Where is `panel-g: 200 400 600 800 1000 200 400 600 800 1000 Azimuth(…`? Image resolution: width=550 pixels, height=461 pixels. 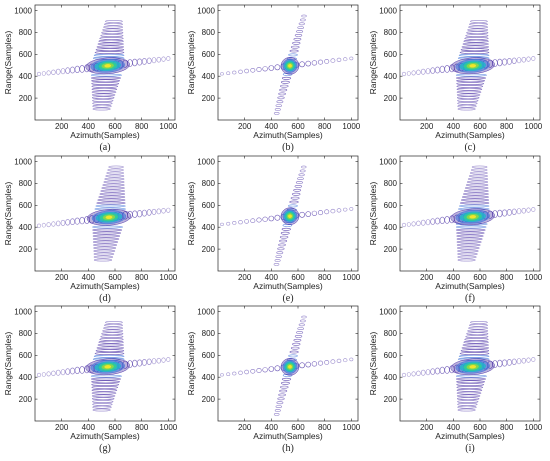
panel-g: 200 400 600 800 1000 200 400 600 800 1000 Azimuth(… is located at coordinates (90, 379).